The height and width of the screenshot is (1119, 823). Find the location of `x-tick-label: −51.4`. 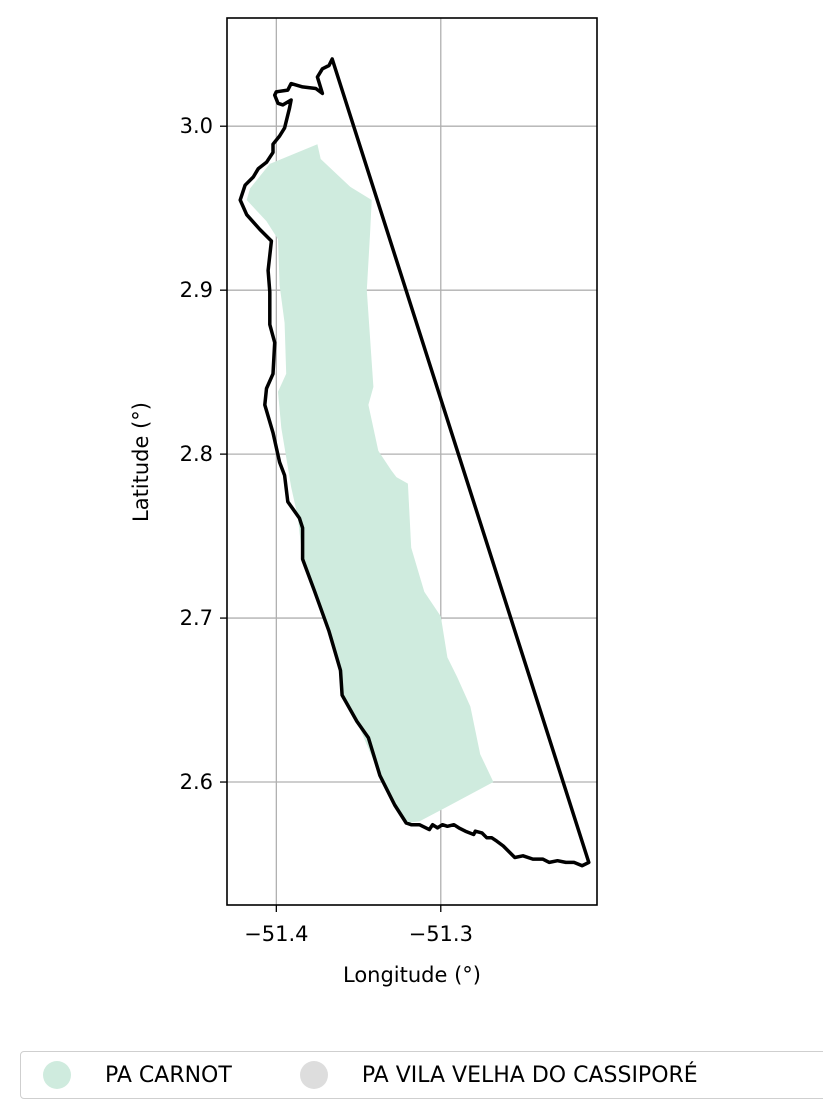

x-tick-label: −51.4 is located at coordinates (276, 934).